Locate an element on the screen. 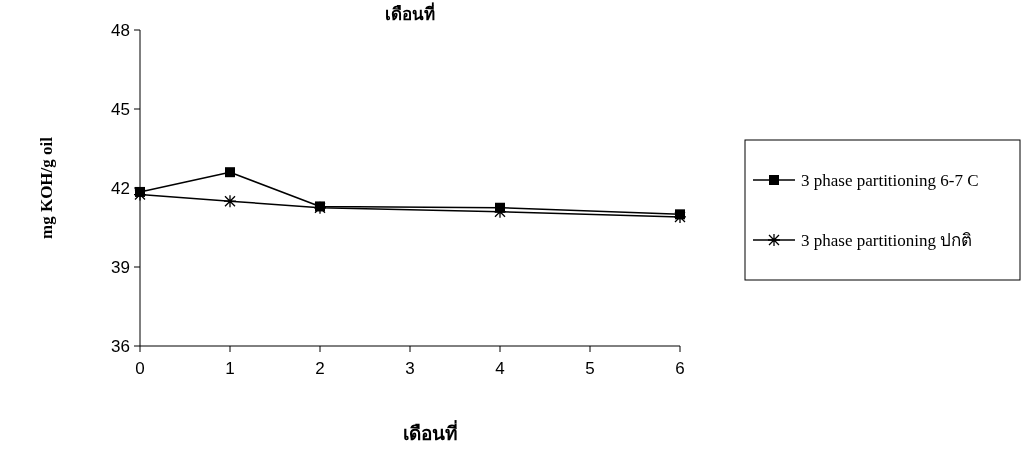 The height and width of the screenshot is (457, 1027). legend-label: 3 phase partitioning ปกติ is located at coordinates (887, 240).